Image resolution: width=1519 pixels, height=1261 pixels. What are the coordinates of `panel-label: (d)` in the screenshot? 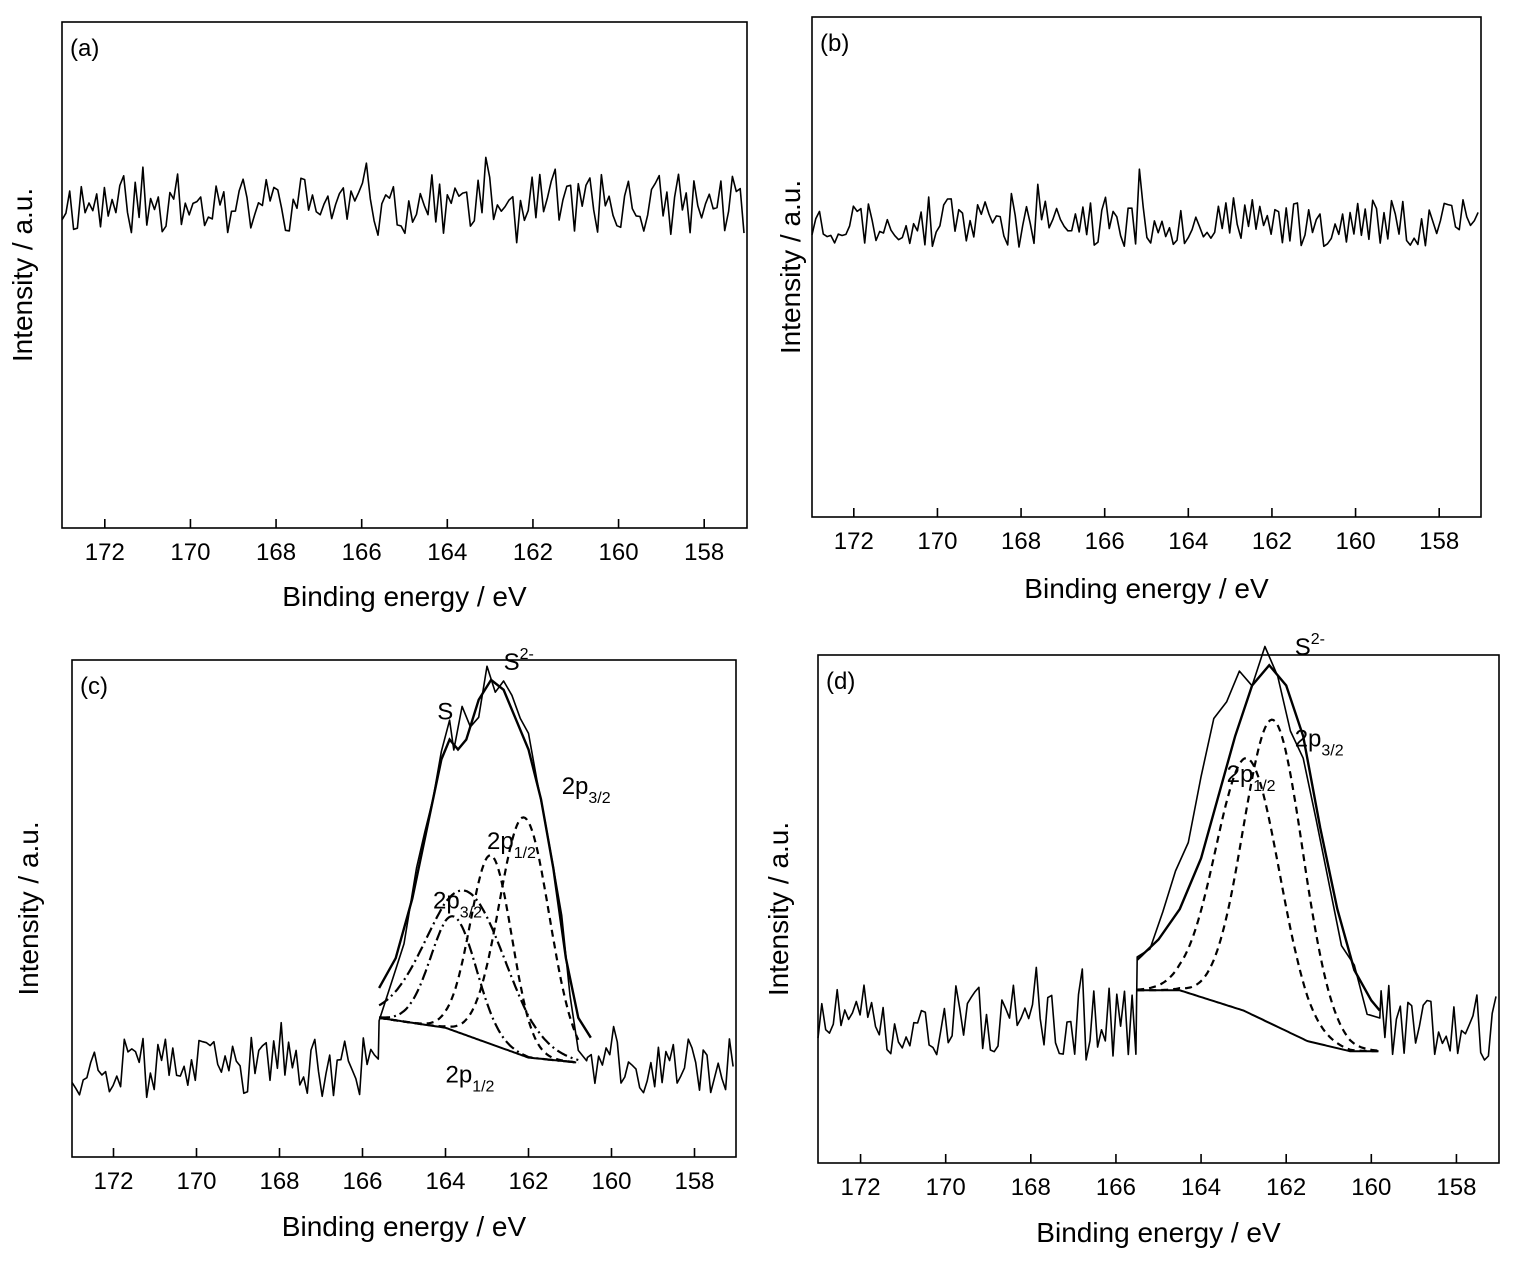 It's located at (840, 681).